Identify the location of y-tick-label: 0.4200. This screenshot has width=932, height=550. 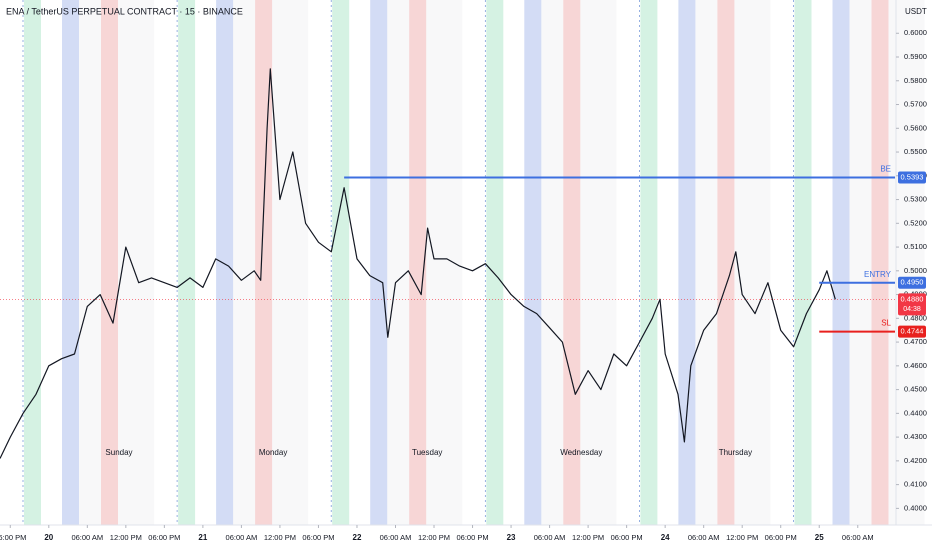
(915, 460).